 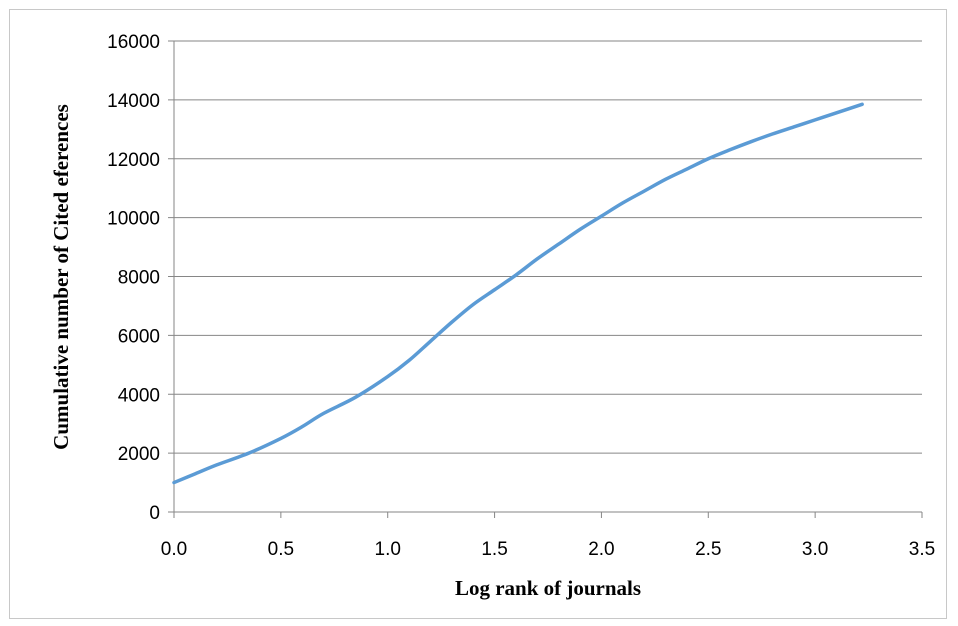 What do you see at coordinates (139, 454) in the screenshot?
I see `y-tick-label-2000: 2000` at bounding box center [139, 454].